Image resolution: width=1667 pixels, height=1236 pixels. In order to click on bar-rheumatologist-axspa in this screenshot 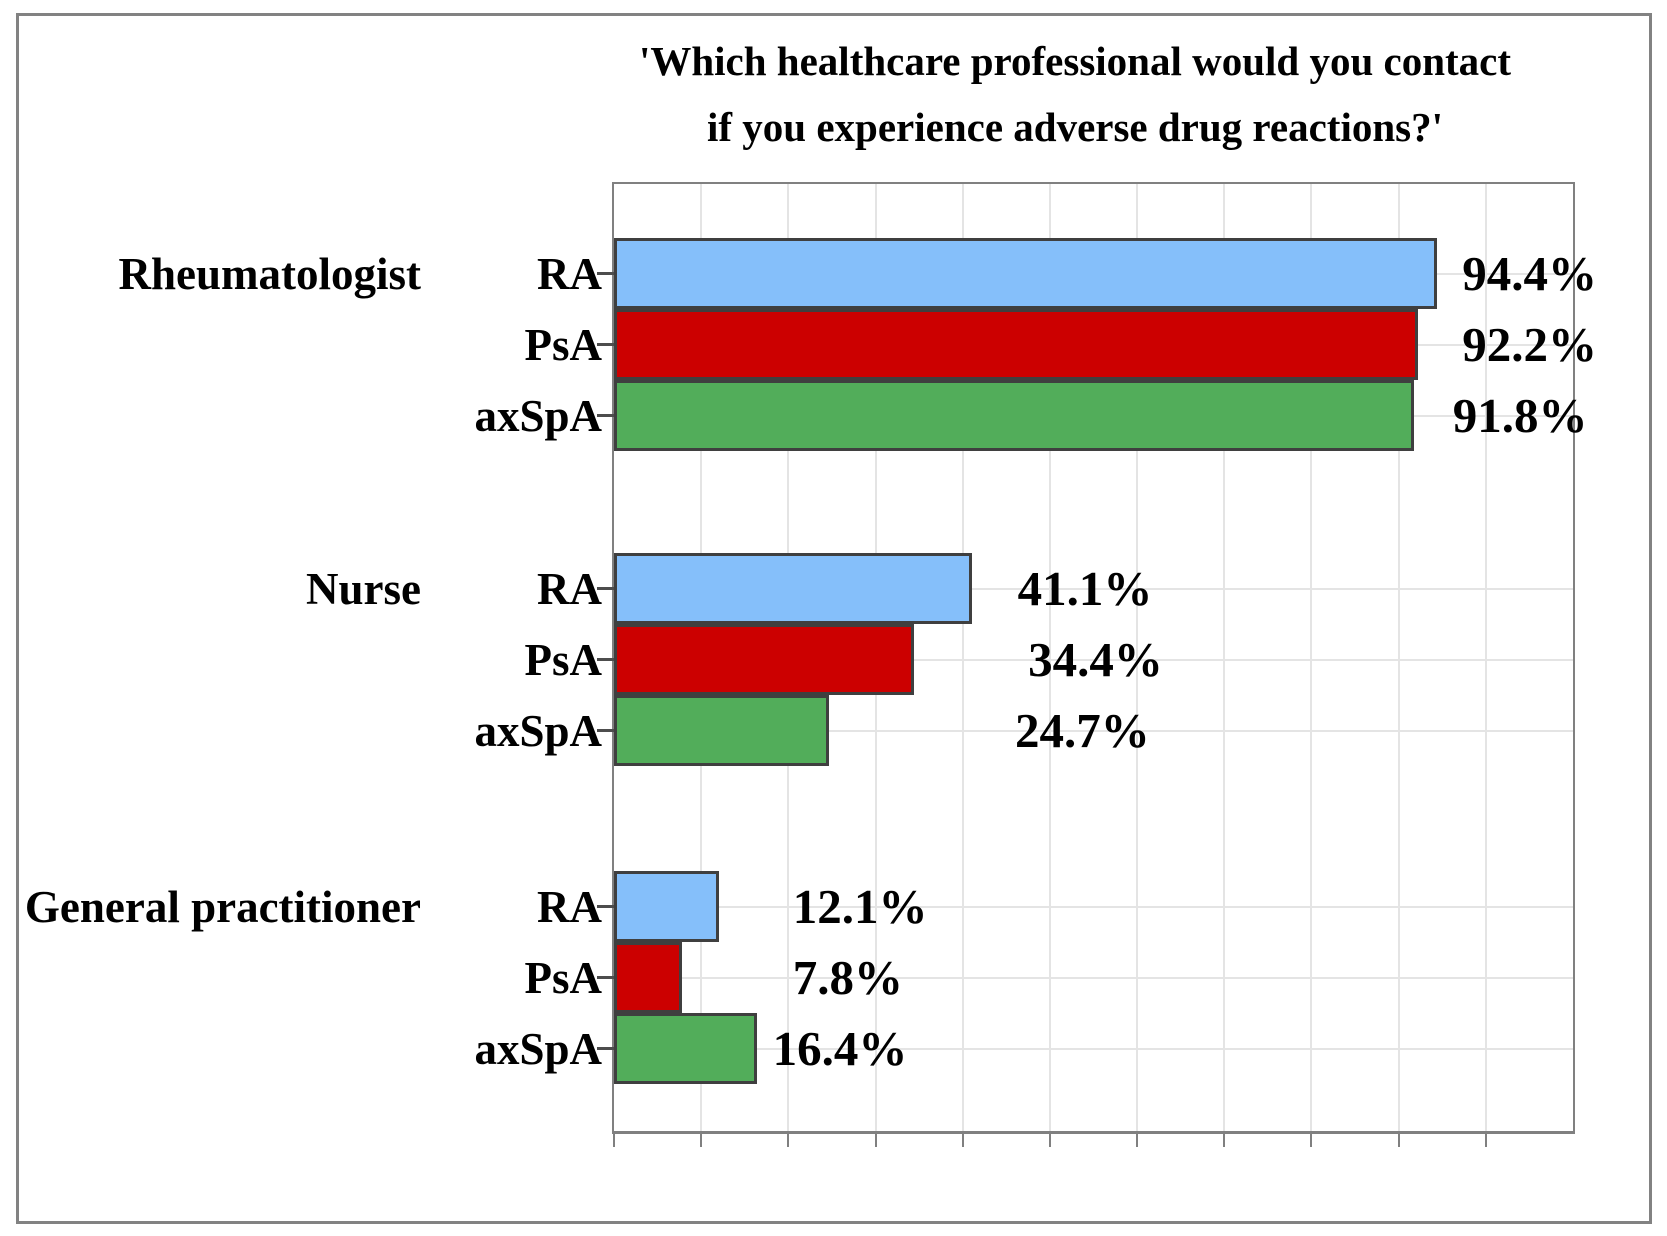, I will do `click(1014, 415)`.